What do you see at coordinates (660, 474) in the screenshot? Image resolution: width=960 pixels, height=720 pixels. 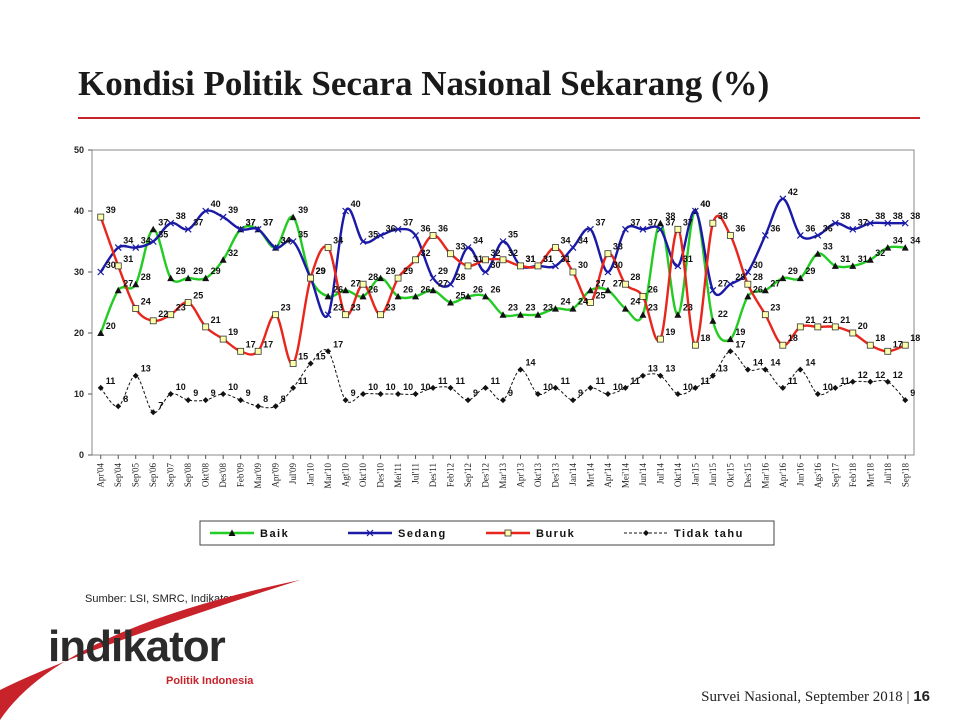 I see `x-tick-label: Jul'14` at bounding box center [660, 474].